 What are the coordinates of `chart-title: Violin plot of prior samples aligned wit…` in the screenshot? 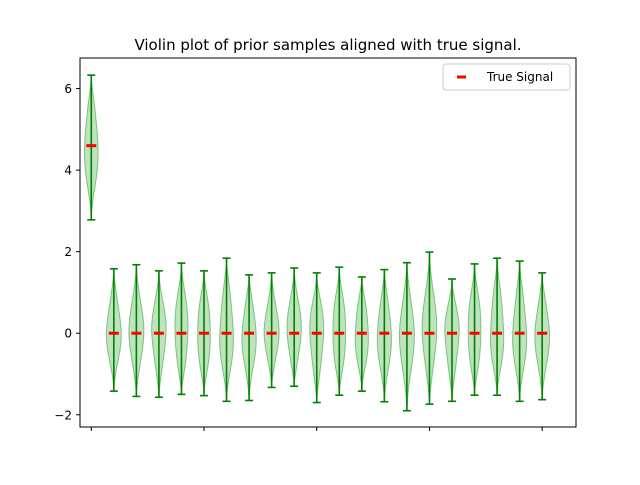 It's located at (327, 45).